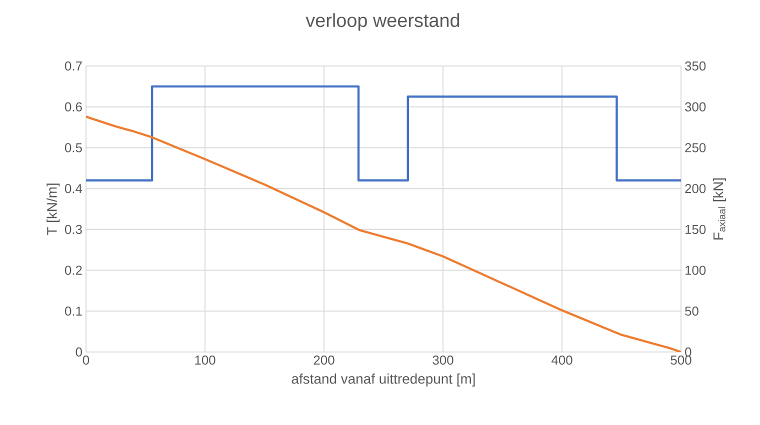  What do you see at coordinates (695, 189) in the screenshot?
I see `y2-tick-label: 200` at bounding box center [695, 189].